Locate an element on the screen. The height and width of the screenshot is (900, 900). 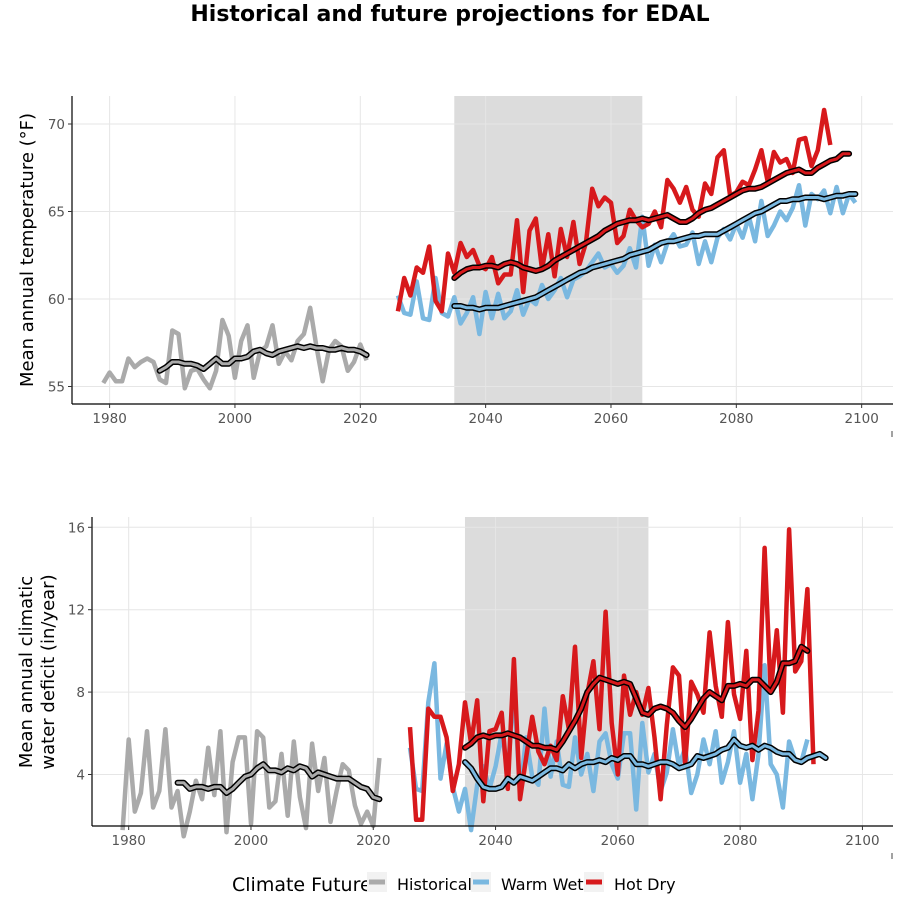
y-tick-label-4: 4 is located at coordinates (80, 776).